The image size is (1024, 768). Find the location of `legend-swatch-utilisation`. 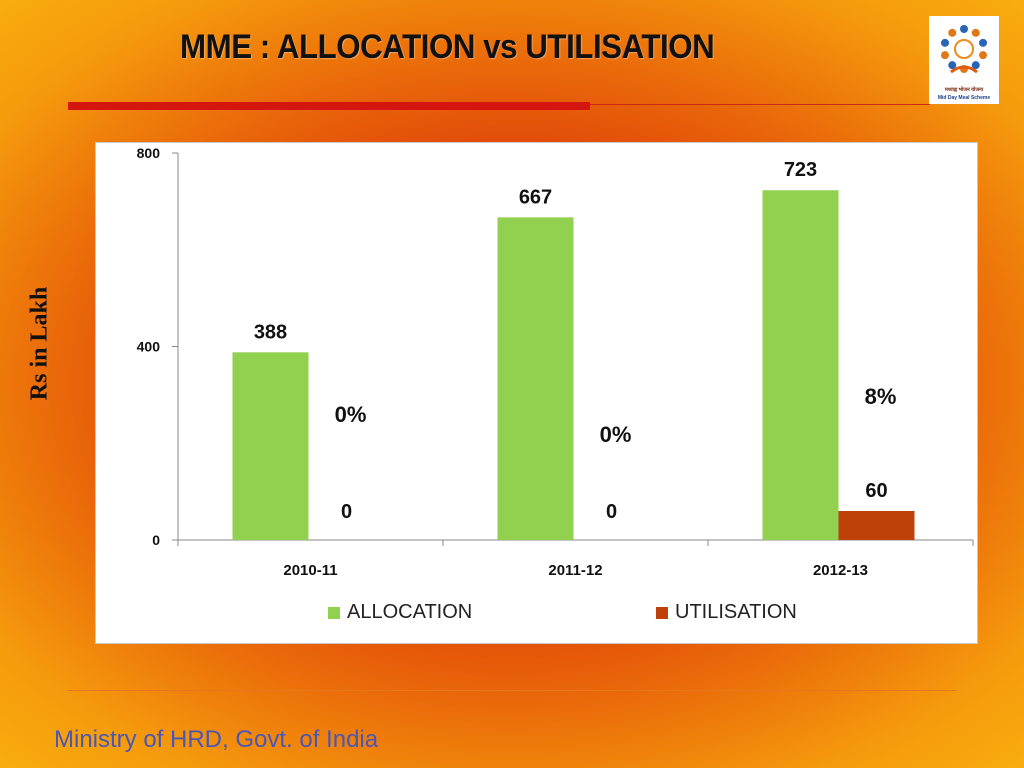

legend-swatch-utilisation is located at coordinates (662, 612).